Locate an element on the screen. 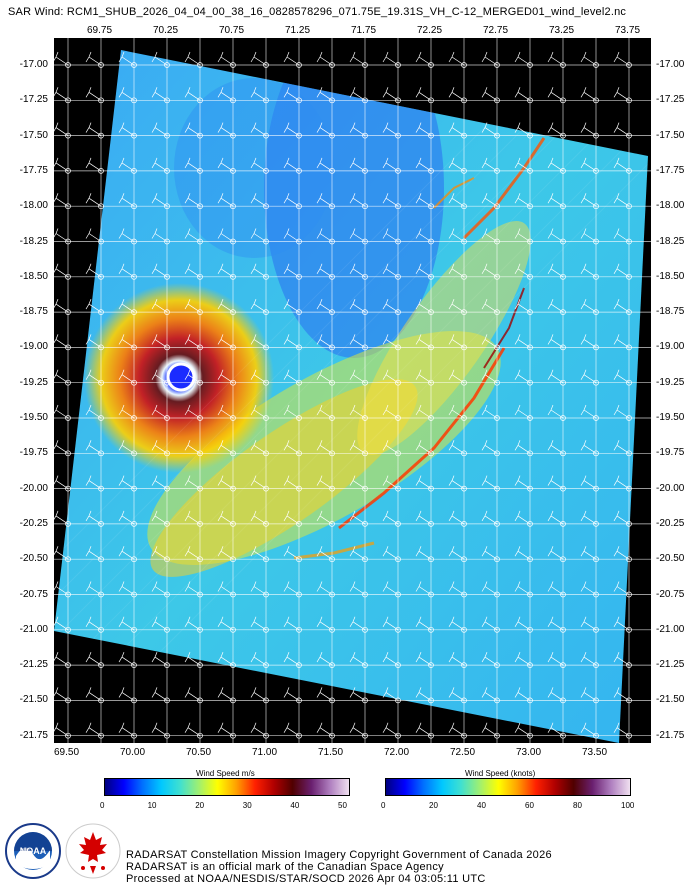  lon-label-bottom: 69.50 is located at coordinates (67, 752).